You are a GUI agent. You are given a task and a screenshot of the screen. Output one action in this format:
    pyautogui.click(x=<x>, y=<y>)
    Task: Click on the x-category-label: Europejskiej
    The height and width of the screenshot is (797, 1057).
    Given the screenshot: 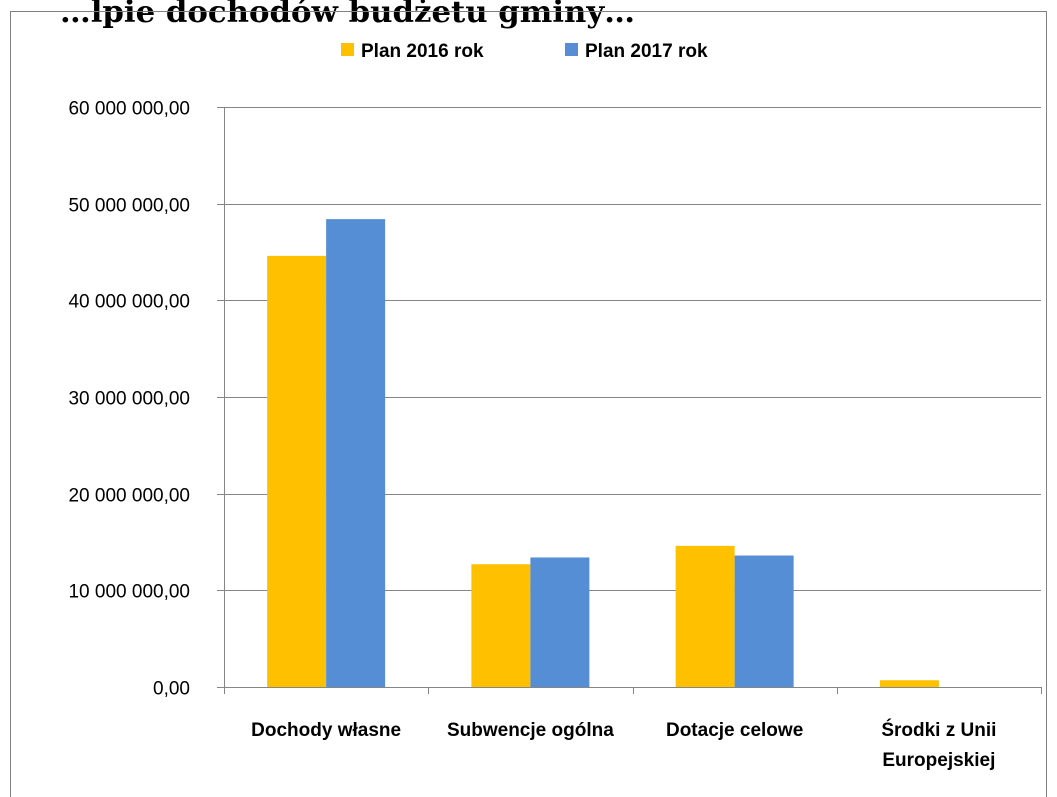 What is the action you would take?
    pyautogui.click(x=938, y=760)
    